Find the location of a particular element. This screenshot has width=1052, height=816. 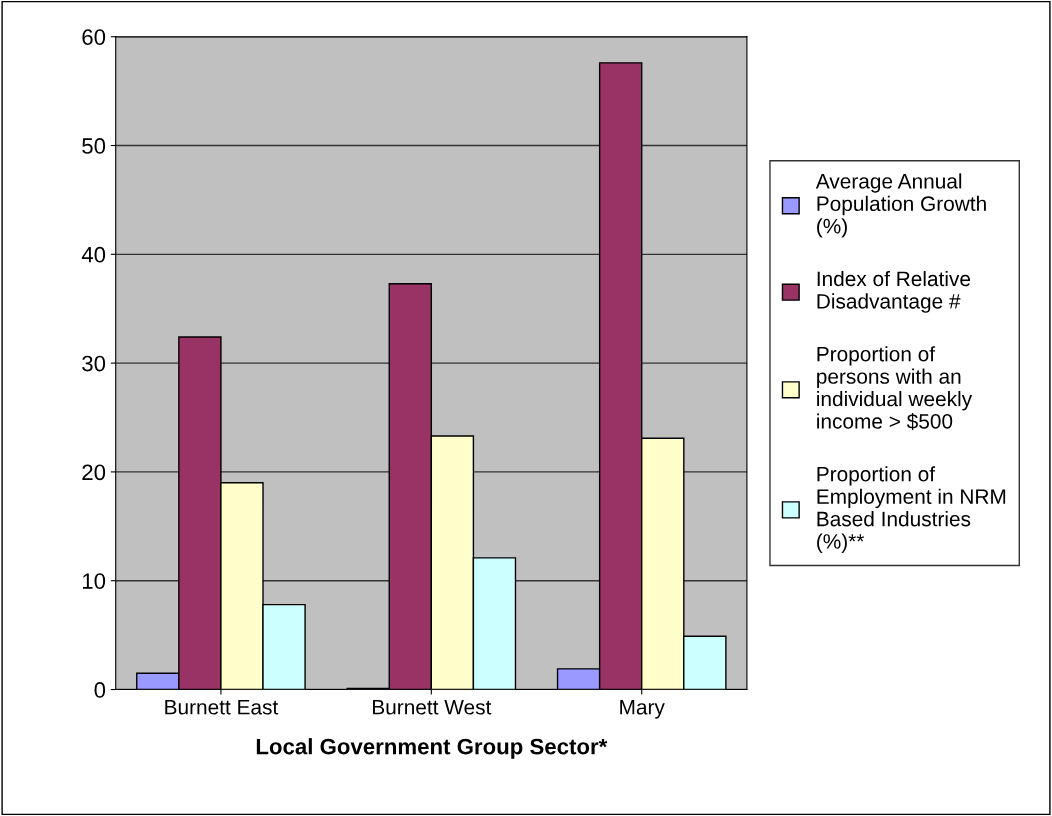

y-tick-label: 0 is located at coordinates (100, 690).